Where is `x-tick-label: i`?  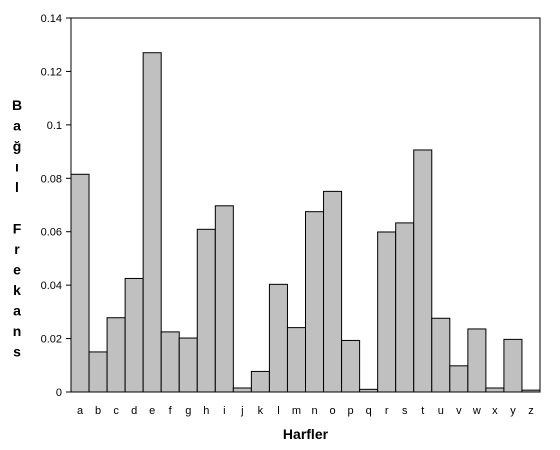 x-tick-label: i is located at coordinates (224, 411).